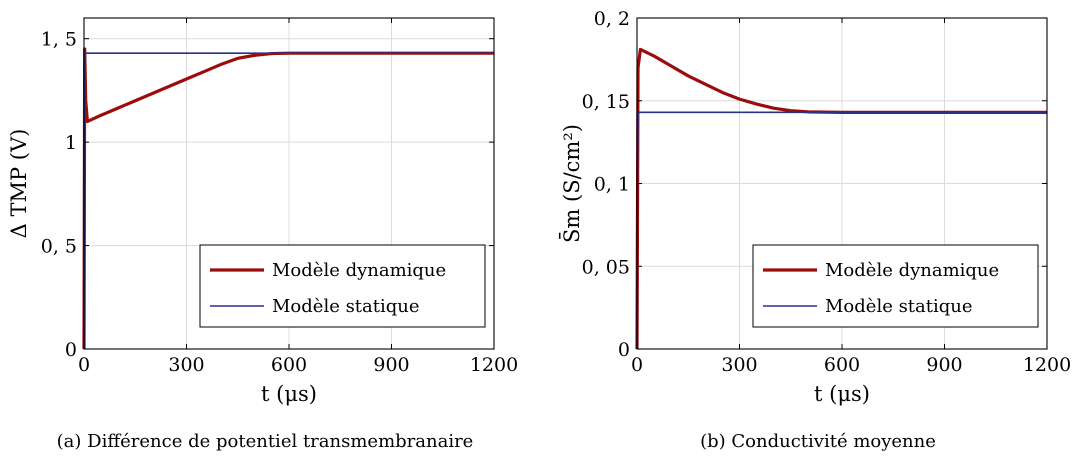 The width and height of the screenshot is (1073, 459). Describe the element at coordinates (606, 102) in the screenshot. I see `y-tick-label: 0, 15` at that location.